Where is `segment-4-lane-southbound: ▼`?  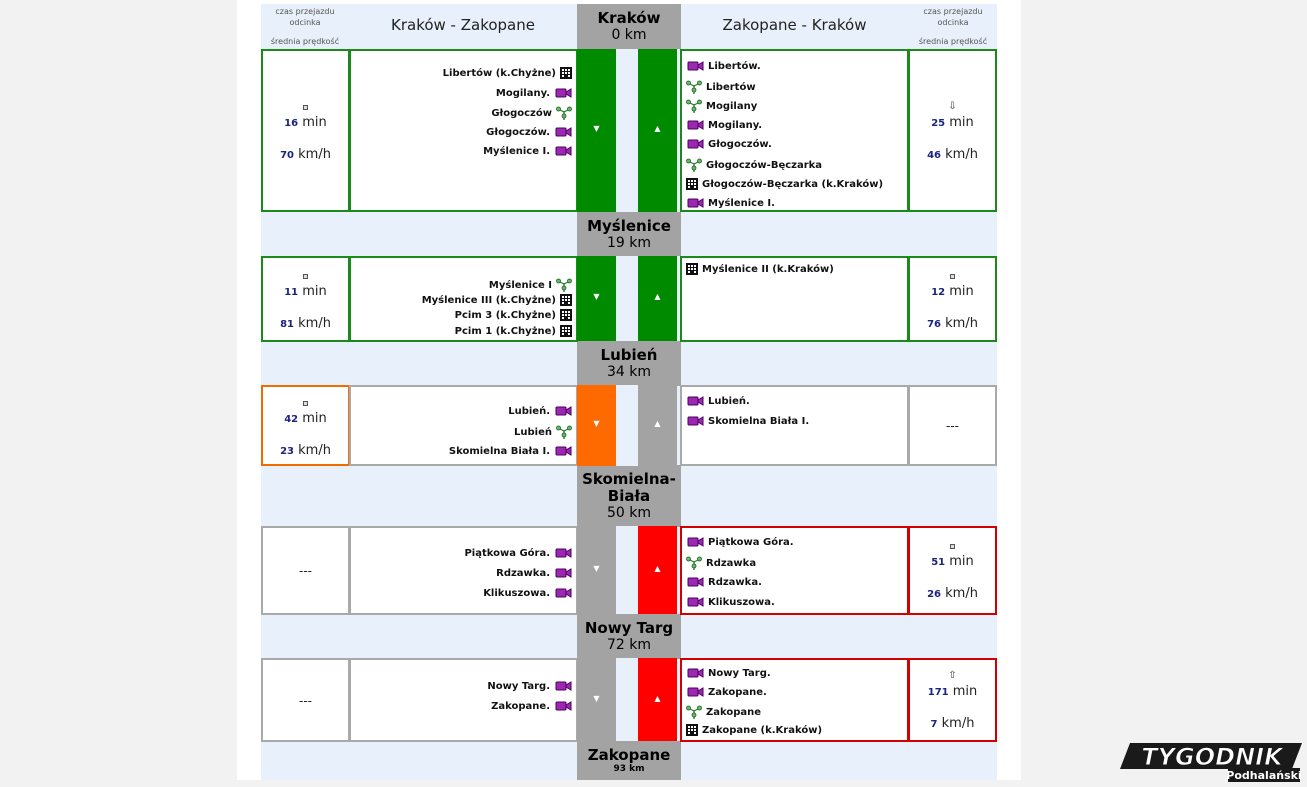
segment-4-lane-southbound: ▼ is located at coordinates (596, 570).